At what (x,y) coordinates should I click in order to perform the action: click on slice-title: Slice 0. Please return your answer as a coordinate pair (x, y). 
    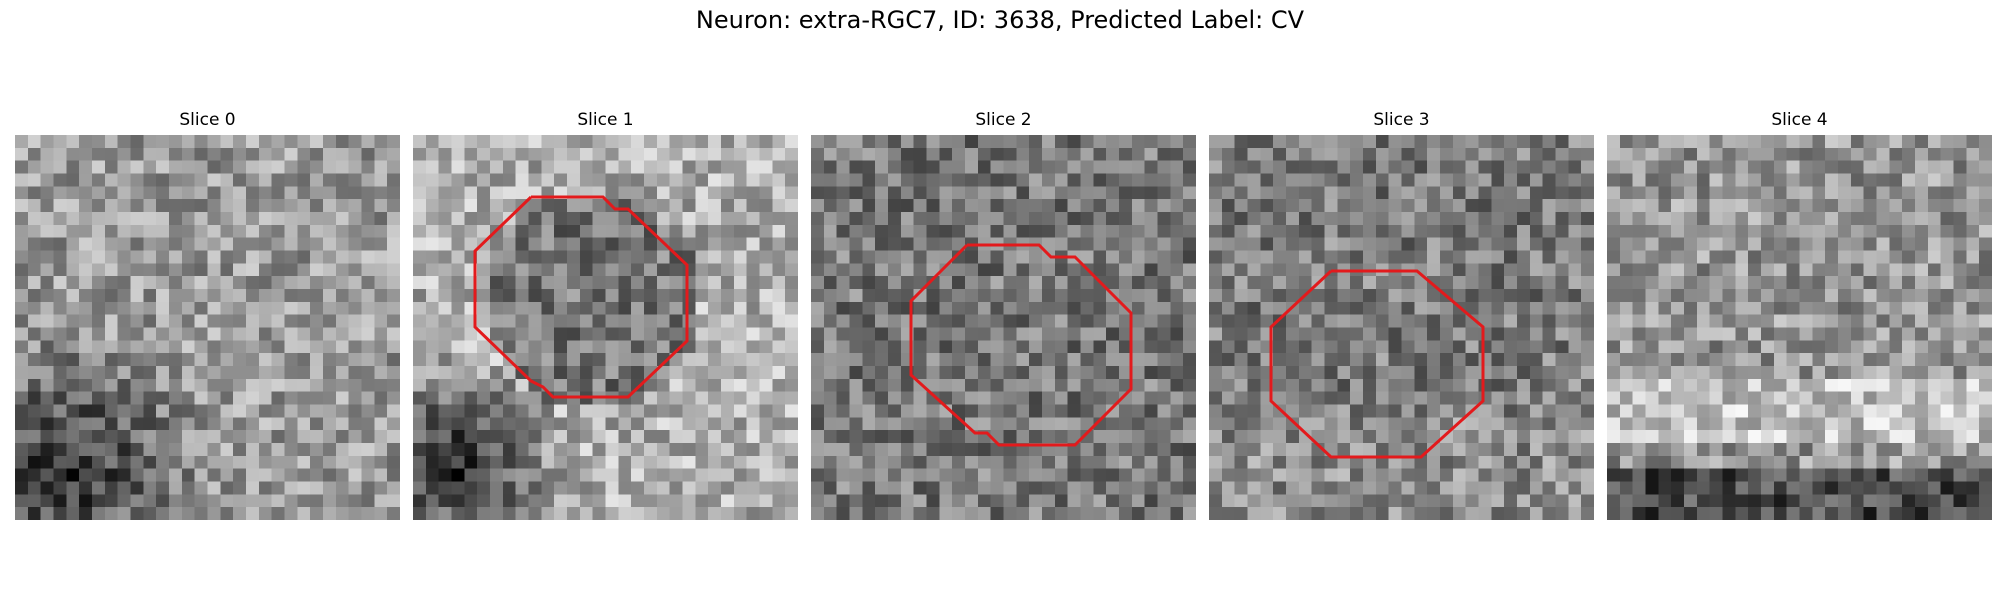
    Looking at the image, I should click on (207, 120).